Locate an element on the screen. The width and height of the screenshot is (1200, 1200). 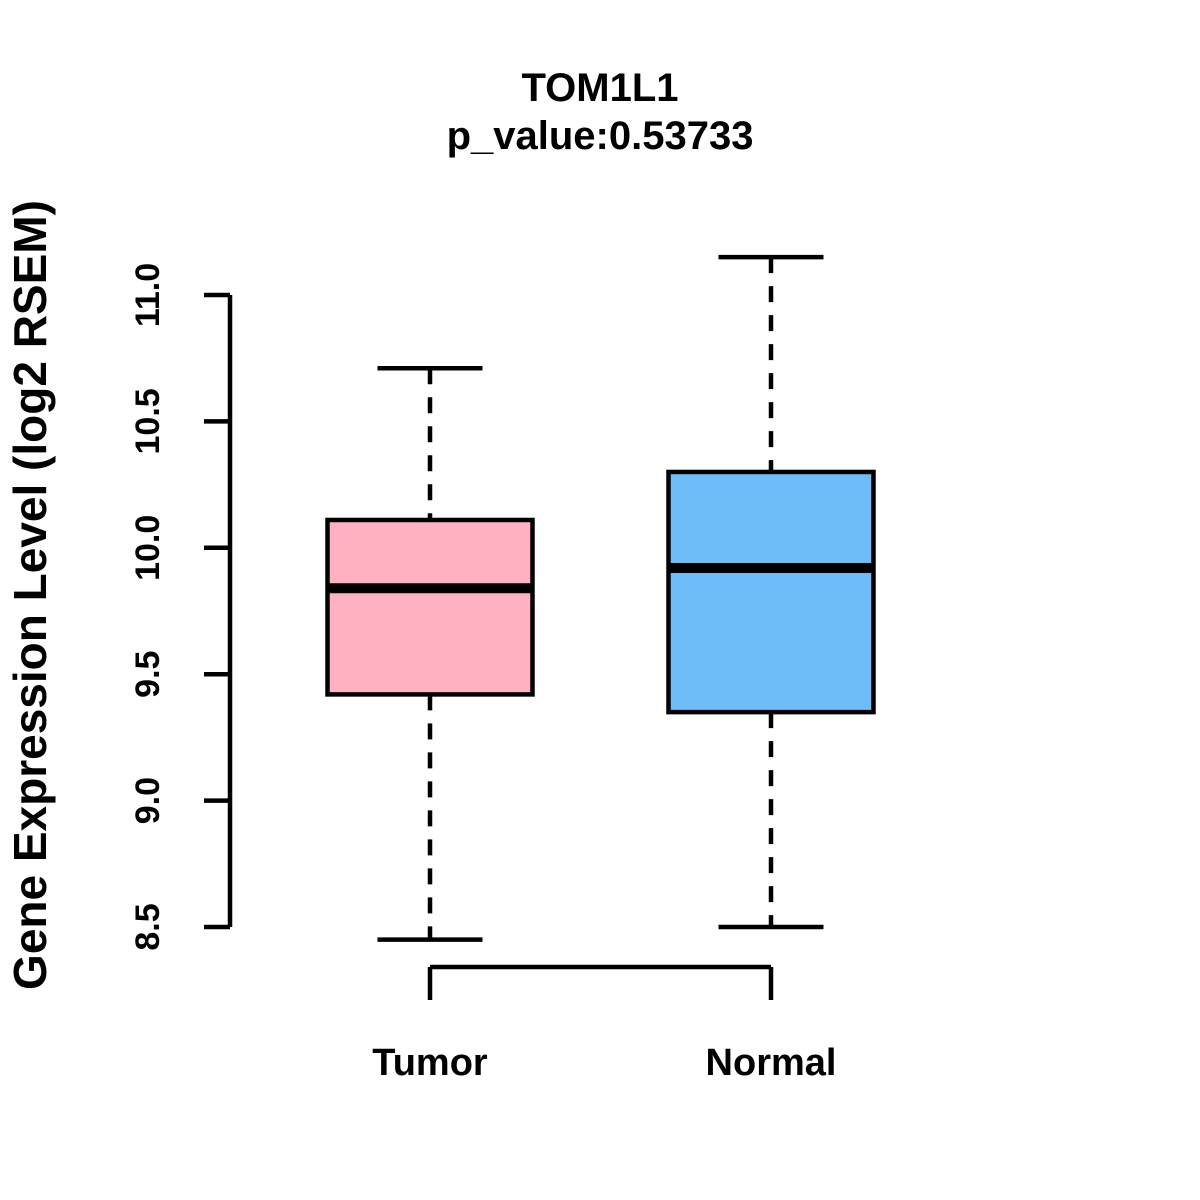
box-normal is located at coordinates (771, 592).